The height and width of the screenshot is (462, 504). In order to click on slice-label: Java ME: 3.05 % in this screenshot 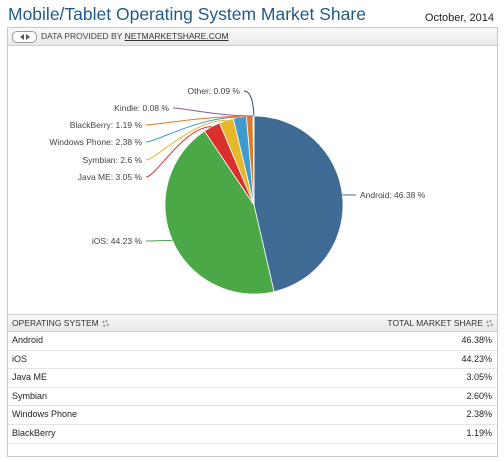, I will do `click(110, 177)`.